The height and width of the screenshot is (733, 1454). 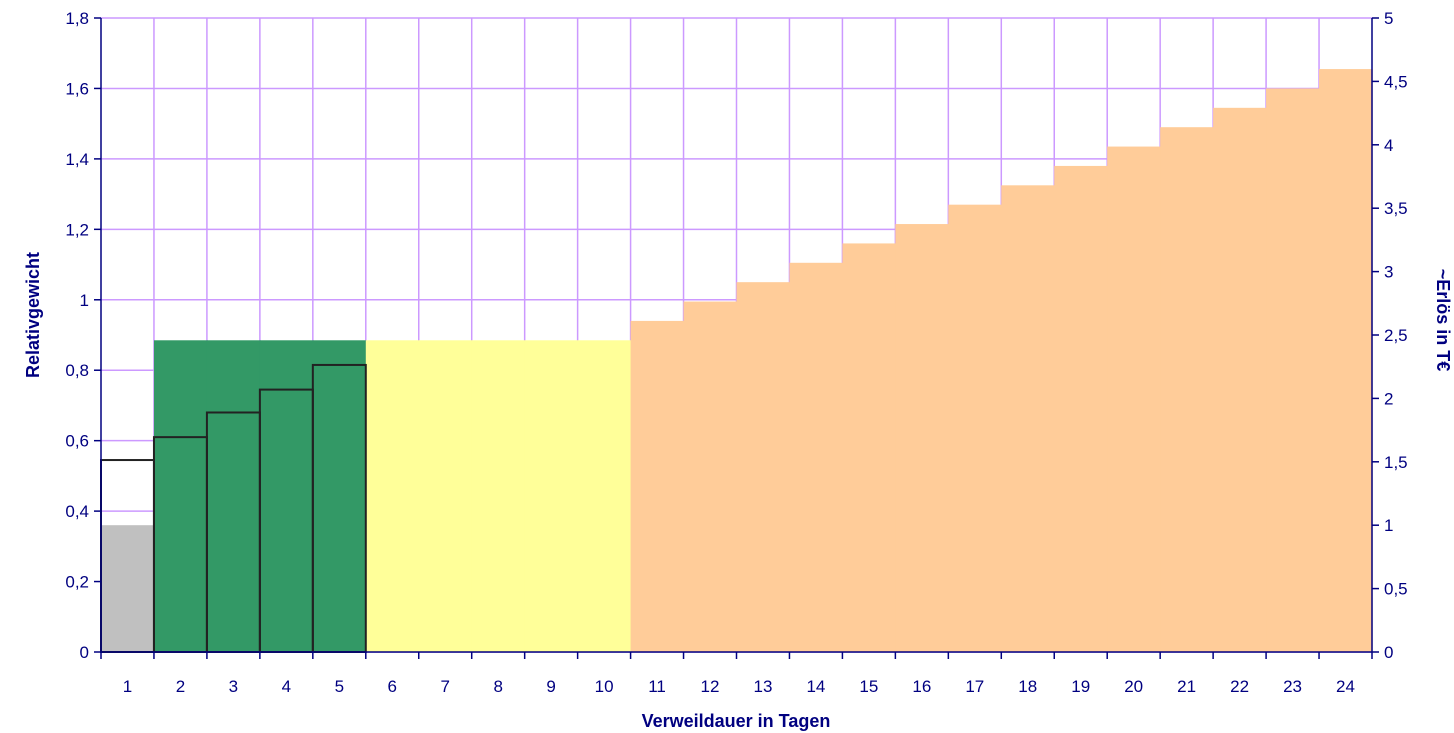 I want to click on x-tick-label: 4, so click(x=286, y=686).